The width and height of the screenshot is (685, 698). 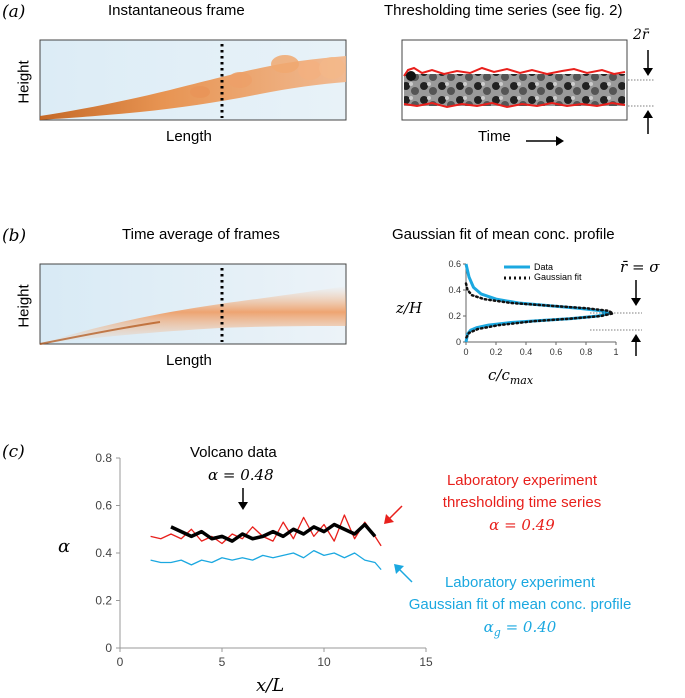 What do you see at coordinates (586, 352) in the screenshot?
I see `gauss-x-tick-label: 0.8` at bounding box center [586, 352].